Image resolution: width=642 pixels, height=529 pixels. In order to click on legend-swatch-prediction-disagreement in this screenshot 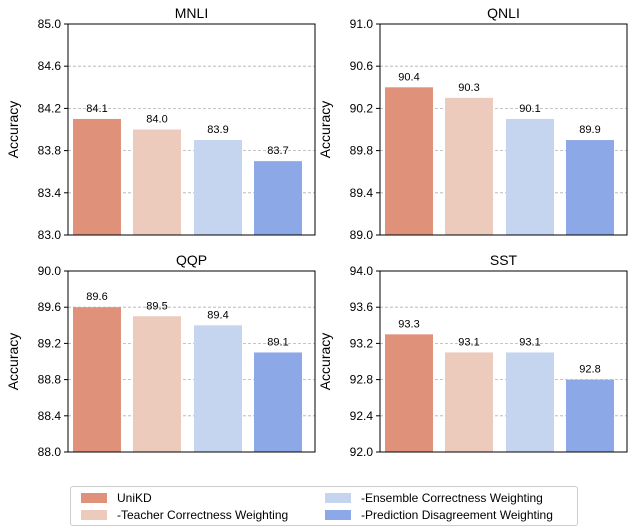, I will do `click(338, 515)`.